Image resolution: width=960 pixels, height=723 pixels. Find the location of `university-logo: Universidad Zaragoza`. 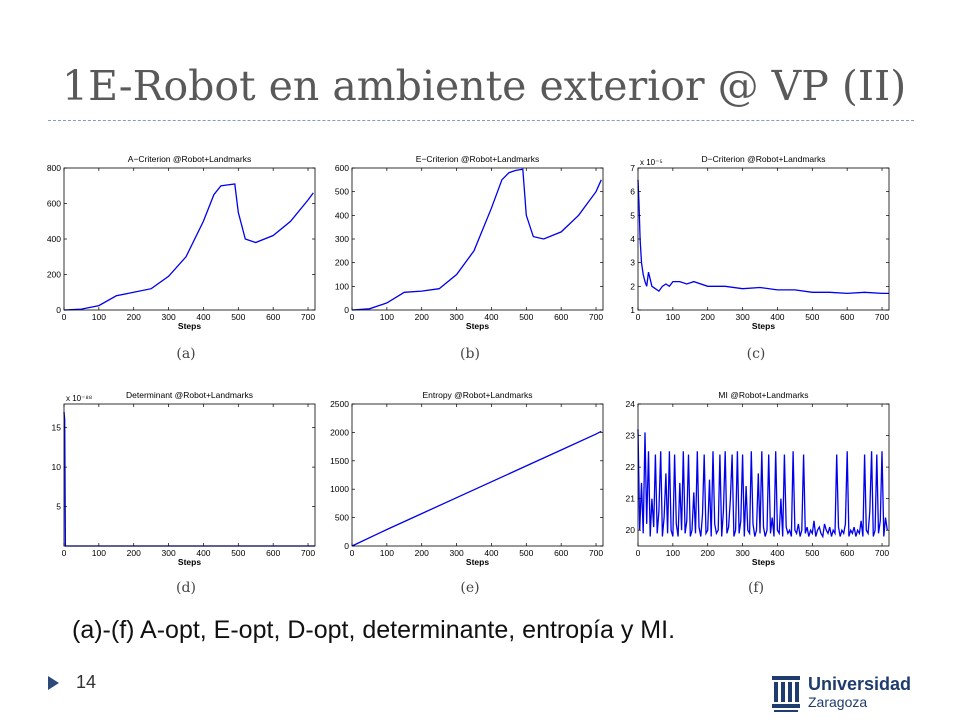

university-logo: Universidad Zaragoza is located at coordinates (840, 695).